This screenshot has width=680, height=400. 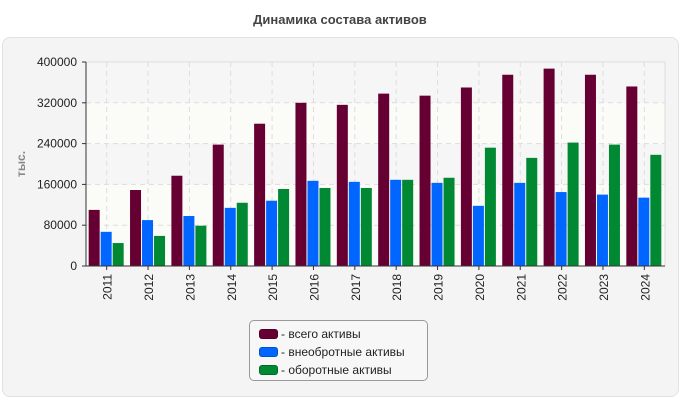 I want to click on legend-item-total: - всего активы, so click(x=343, y=334).